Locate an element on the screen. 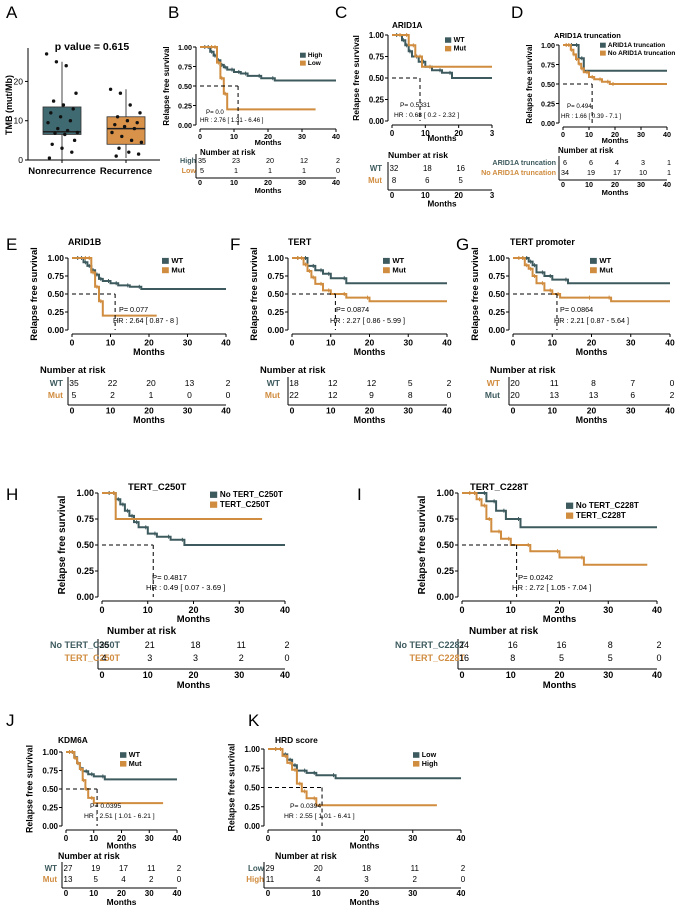 This screenshot has height=912, width=685. p-value-text: P= 0.0 is located at coordinates (215, 112).